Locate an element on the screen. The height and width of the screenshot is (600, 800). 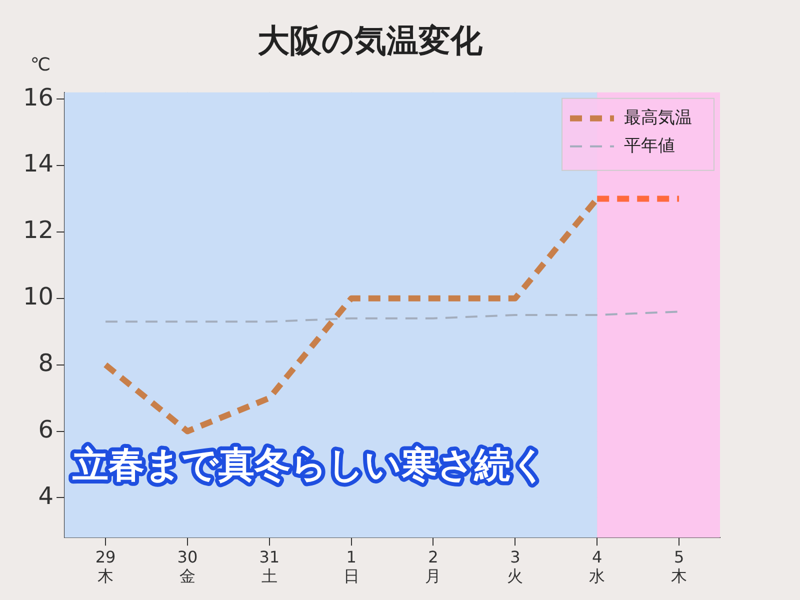
annotation: 立春まで真冬らしい寒さ続く is located at coordinates (310, 465).